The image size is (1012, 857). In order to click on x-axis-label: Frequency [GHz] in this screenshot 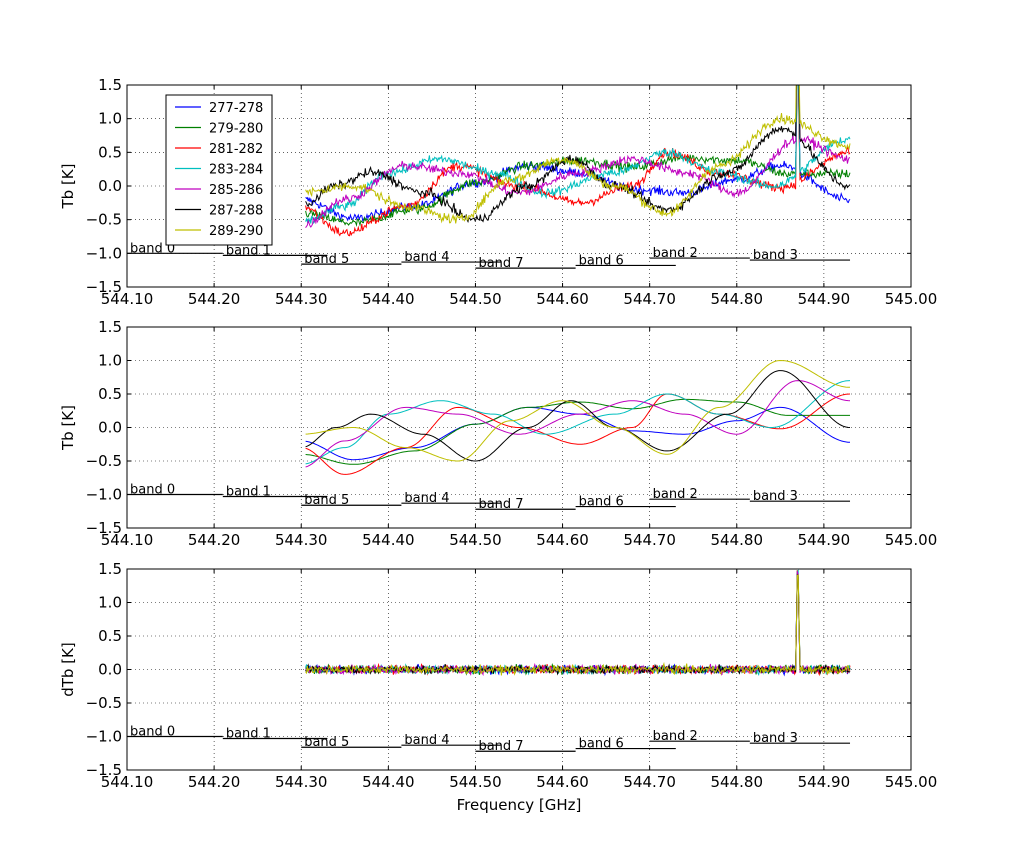, I will do `click(519, 805)`.